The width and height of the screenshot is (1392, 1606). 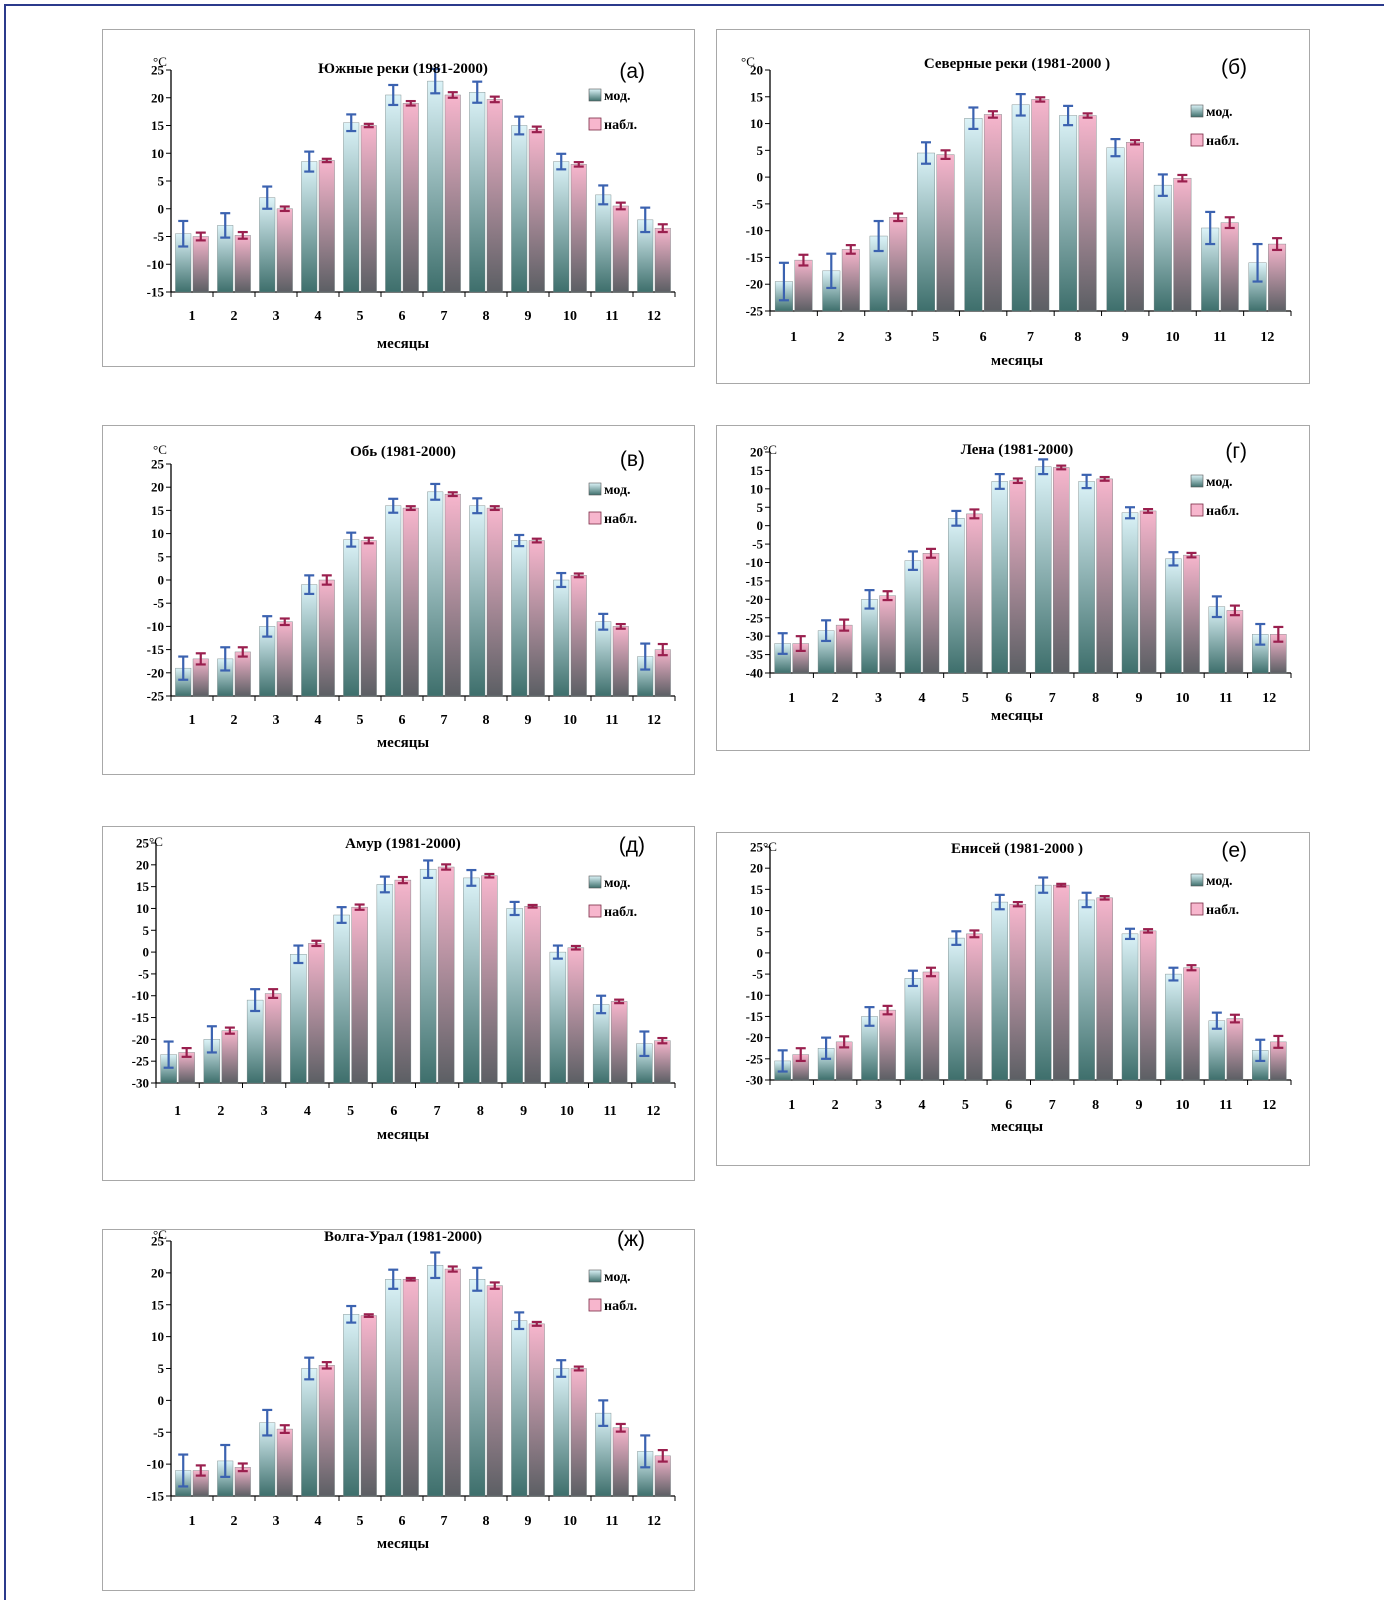 I want to click on x-tick-label: 10, so click(x=1182, y=698).